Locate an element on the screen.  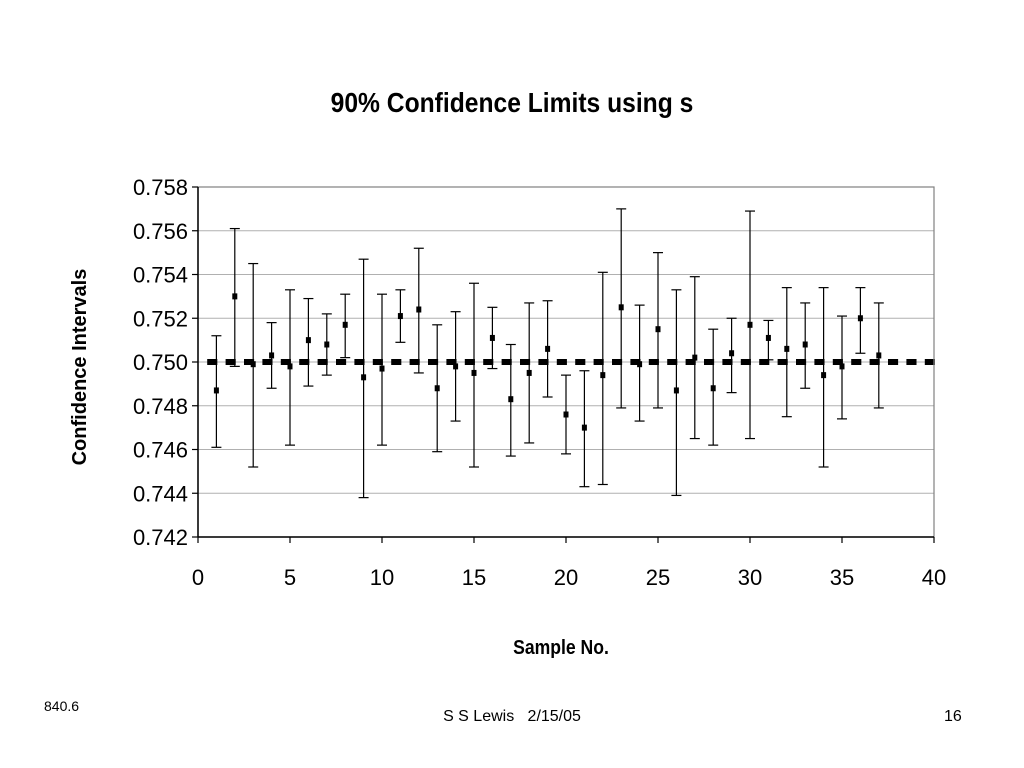
y-tick-label: 0.744 is located at coordinates (160, 493).